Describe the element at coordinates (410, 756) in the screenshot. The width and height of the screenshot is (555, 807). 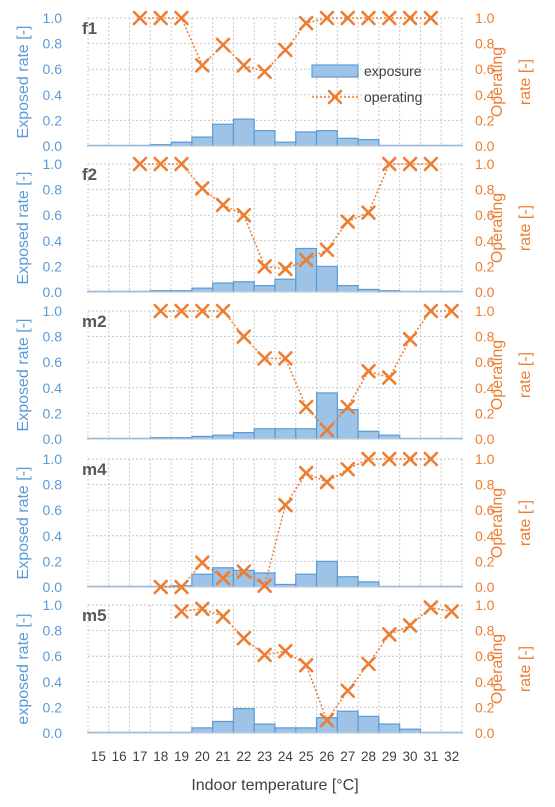
I see `x-tick-label: 30` at that location.